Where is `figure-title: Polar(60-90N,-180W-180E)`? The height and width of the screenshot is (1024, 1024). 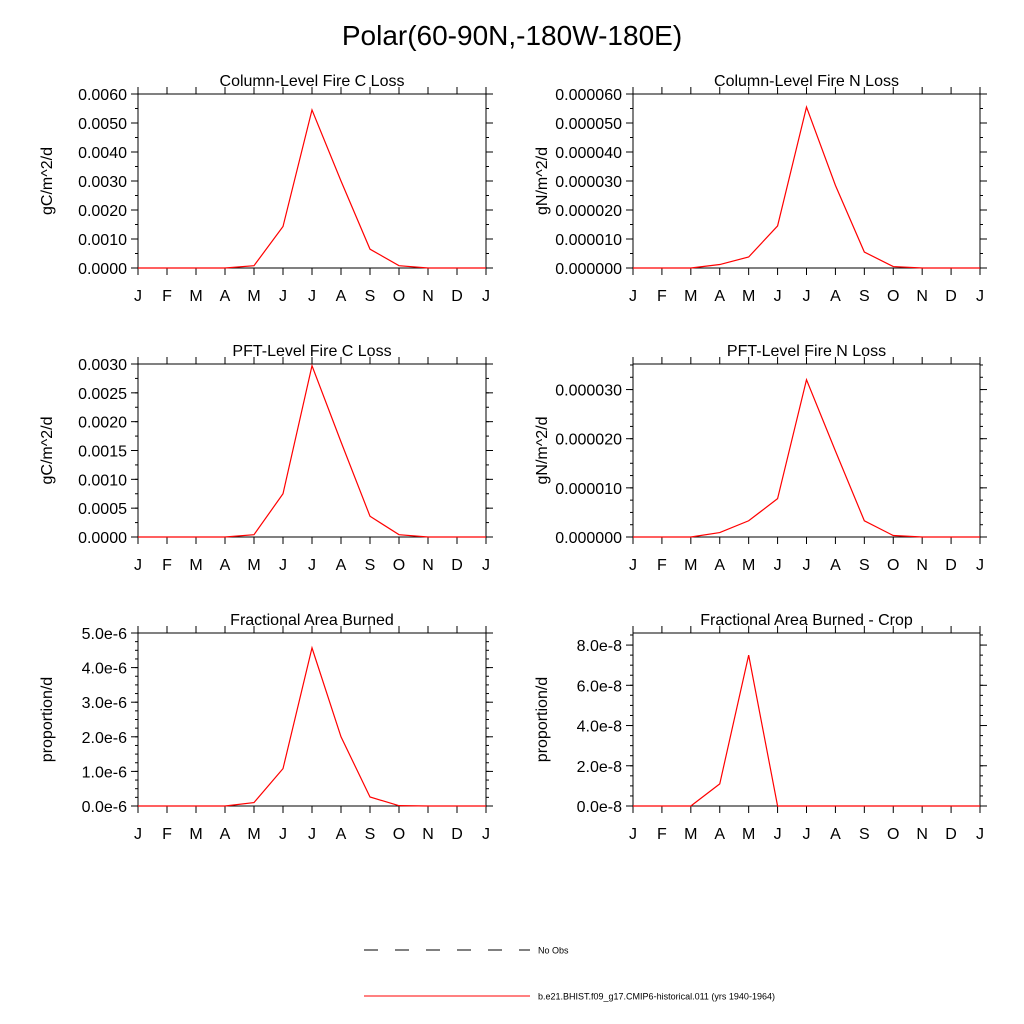
figure-title: Polar(60-90N,-180W-180E) is located at coordinates (512, 35).